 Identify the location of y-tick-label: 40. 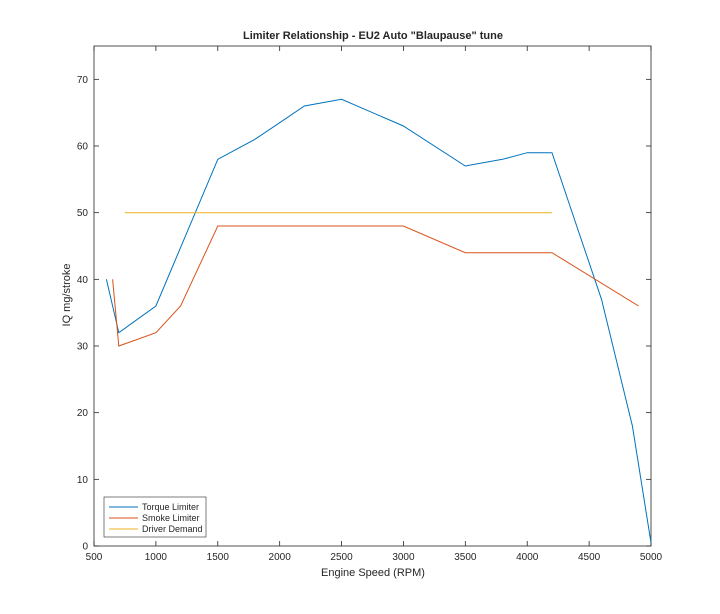
(83, 280).